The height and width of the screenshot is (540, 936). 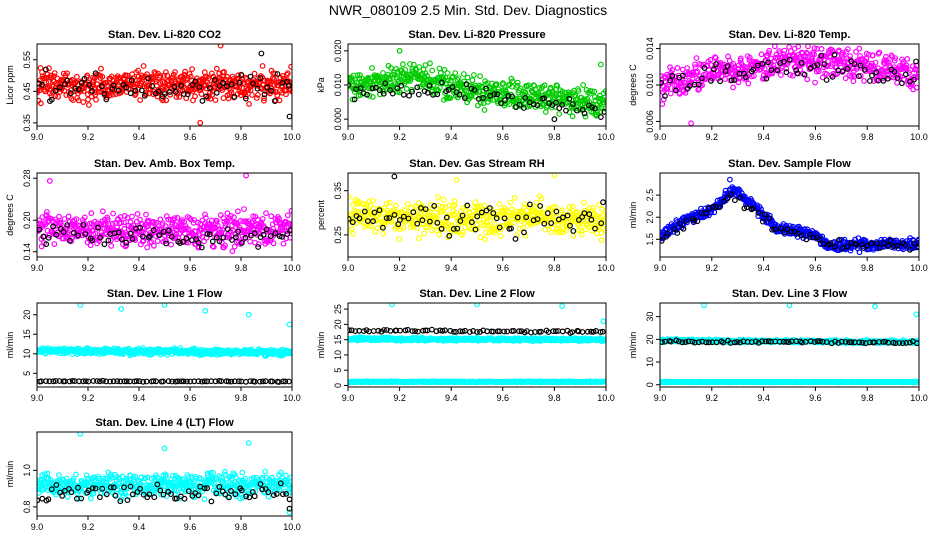 I want to click on y-axis-label: degrees C, so click(x=10, y=215).